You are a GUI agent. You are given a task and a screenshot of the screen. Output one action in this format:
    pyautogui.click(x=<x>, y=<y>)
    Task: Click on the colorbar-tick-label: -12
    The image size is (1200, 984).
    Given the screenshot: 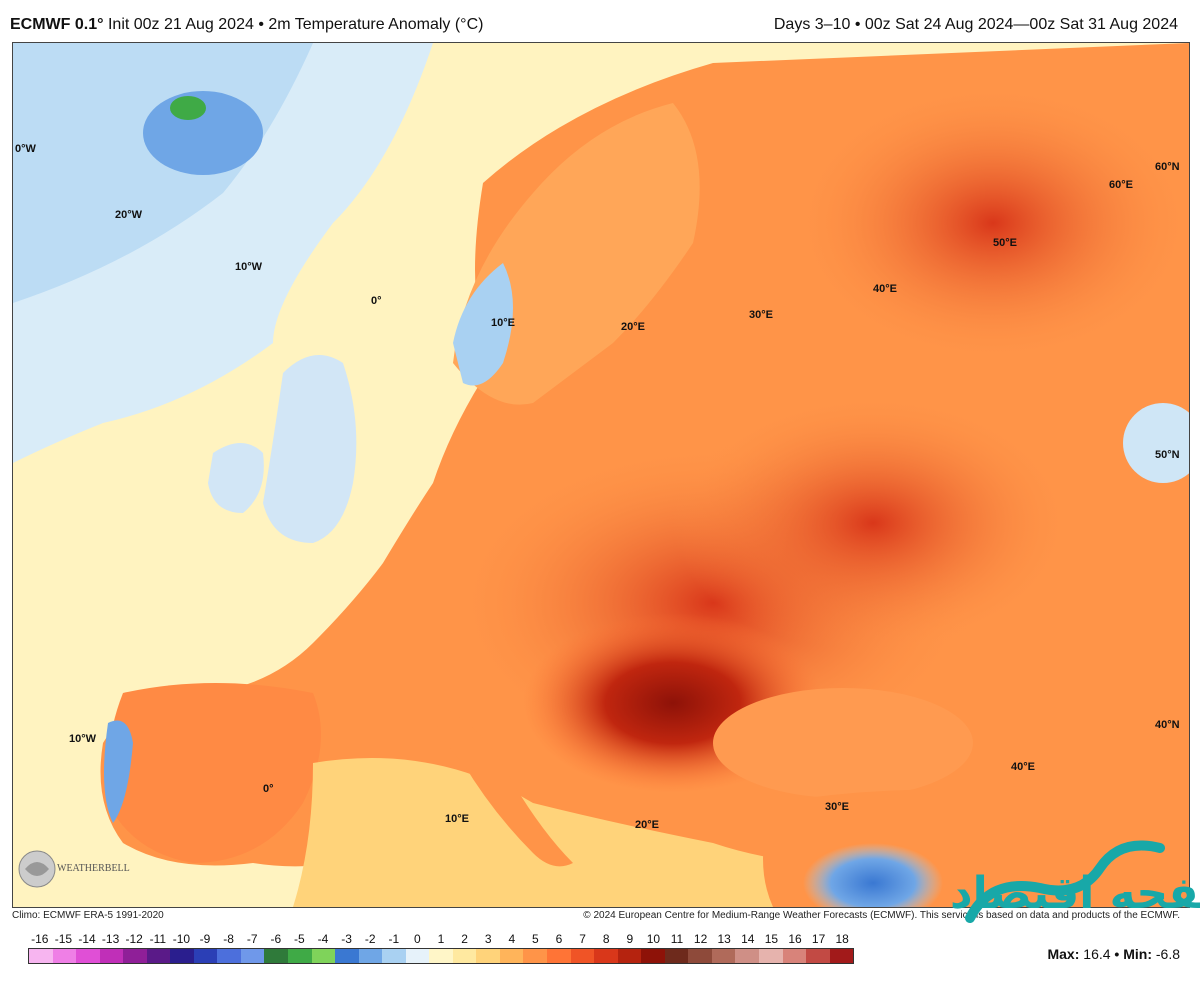 What is the action you would take?
    pyautogui.click(x=134, y=939)
    